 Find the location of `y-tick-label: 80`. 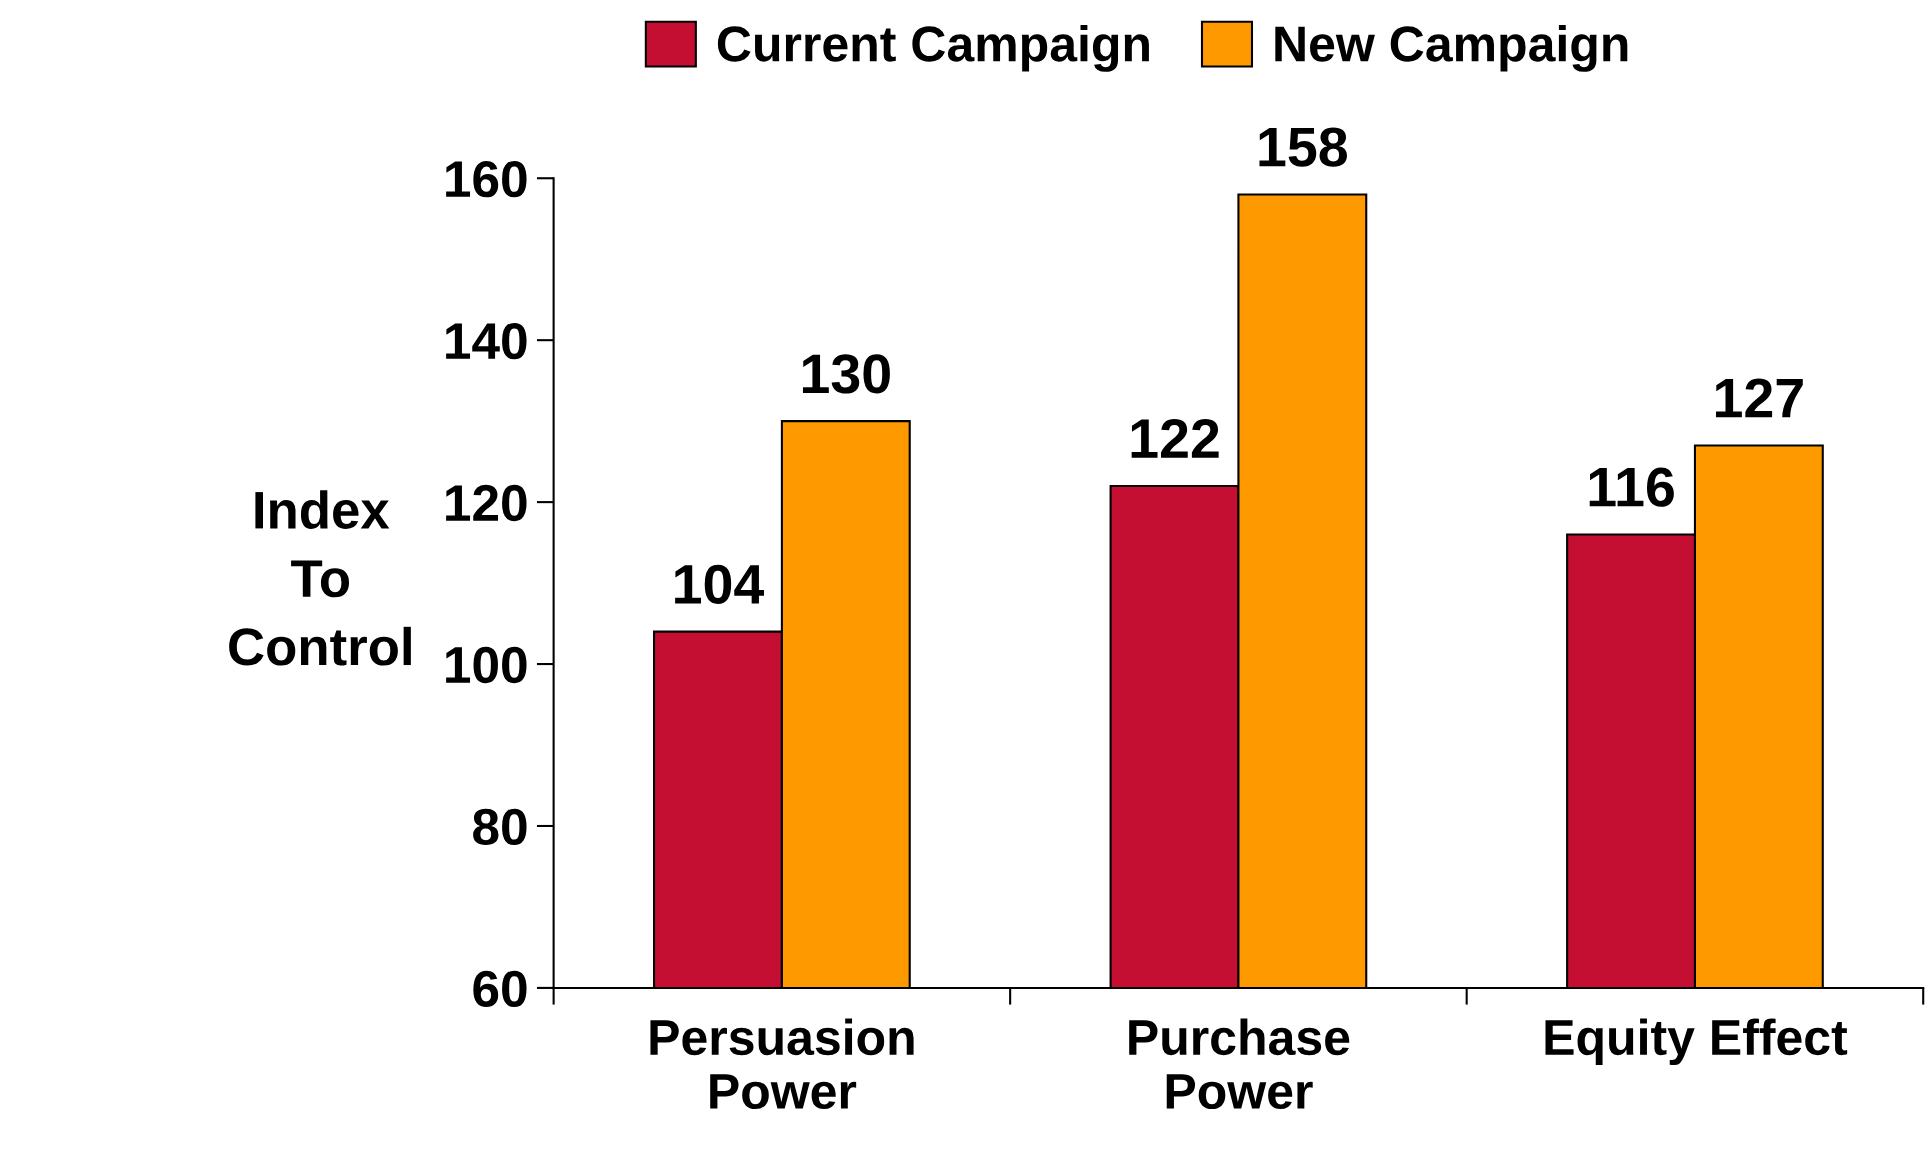

y-tick-label: 80 is located at coordinates (500, 827).